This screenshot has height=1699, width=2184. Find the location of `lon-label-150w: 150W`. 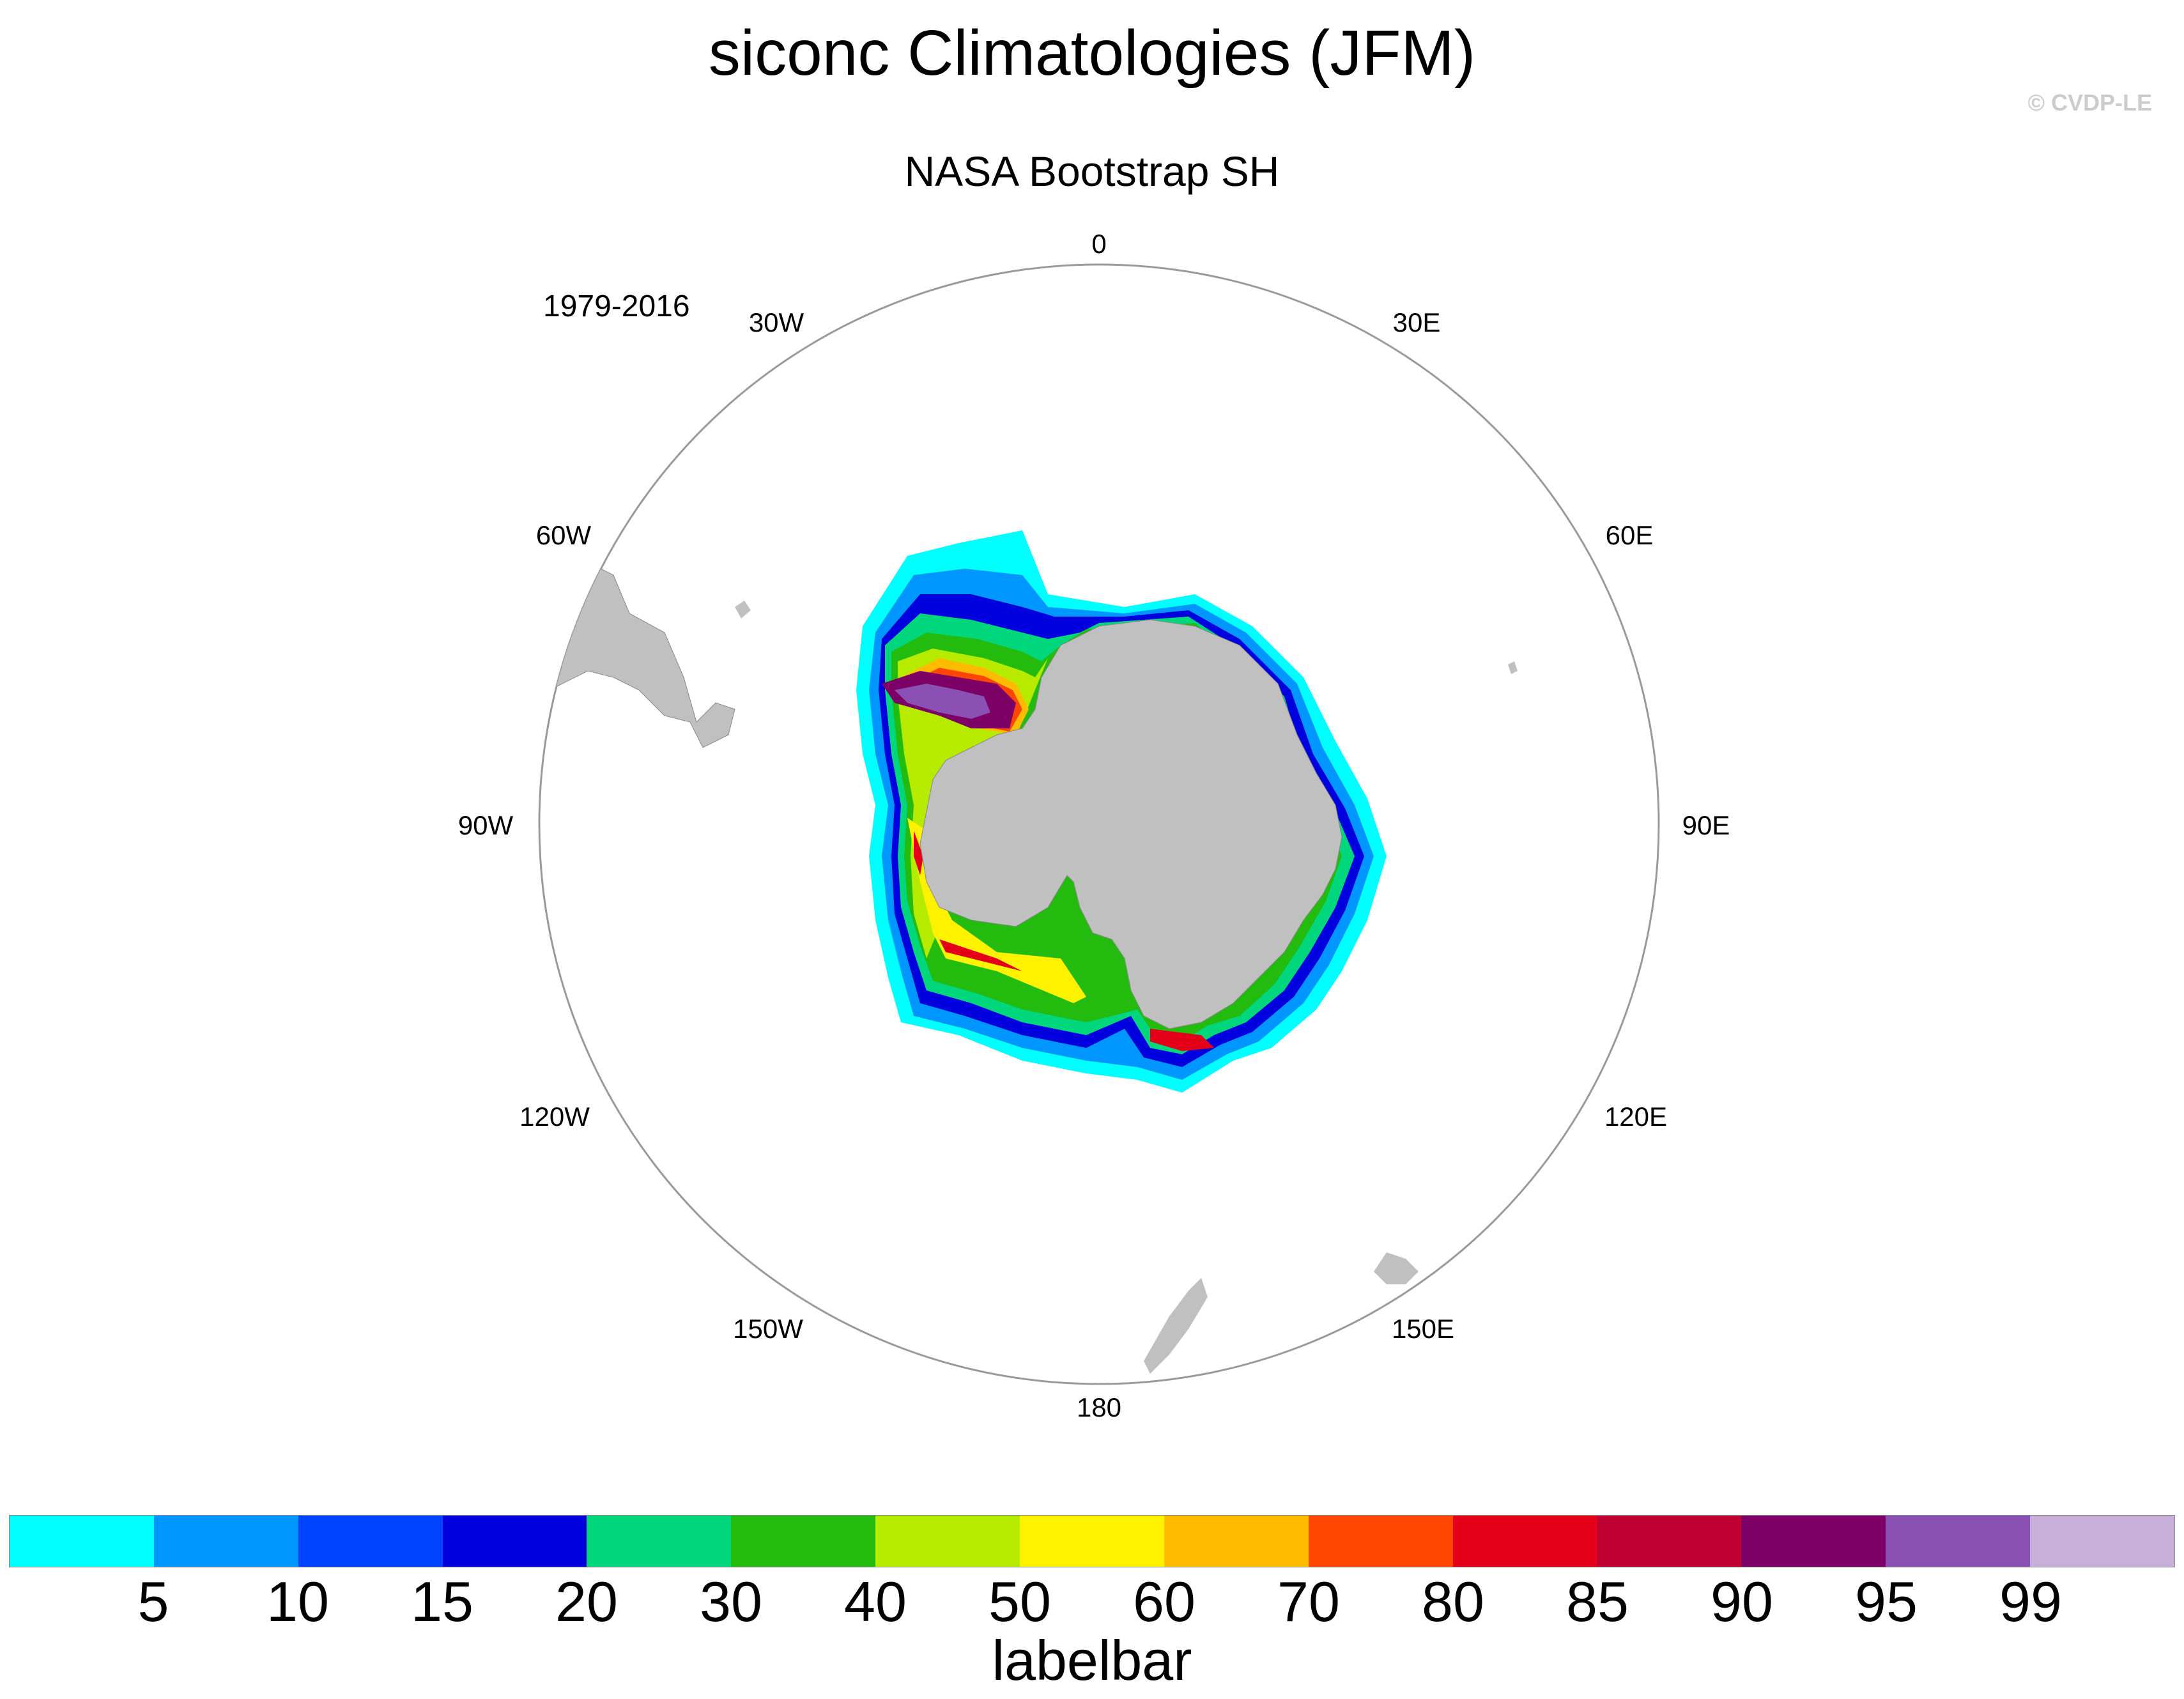

lon-label-150w: 150W is located at coordinates (768, 1329).